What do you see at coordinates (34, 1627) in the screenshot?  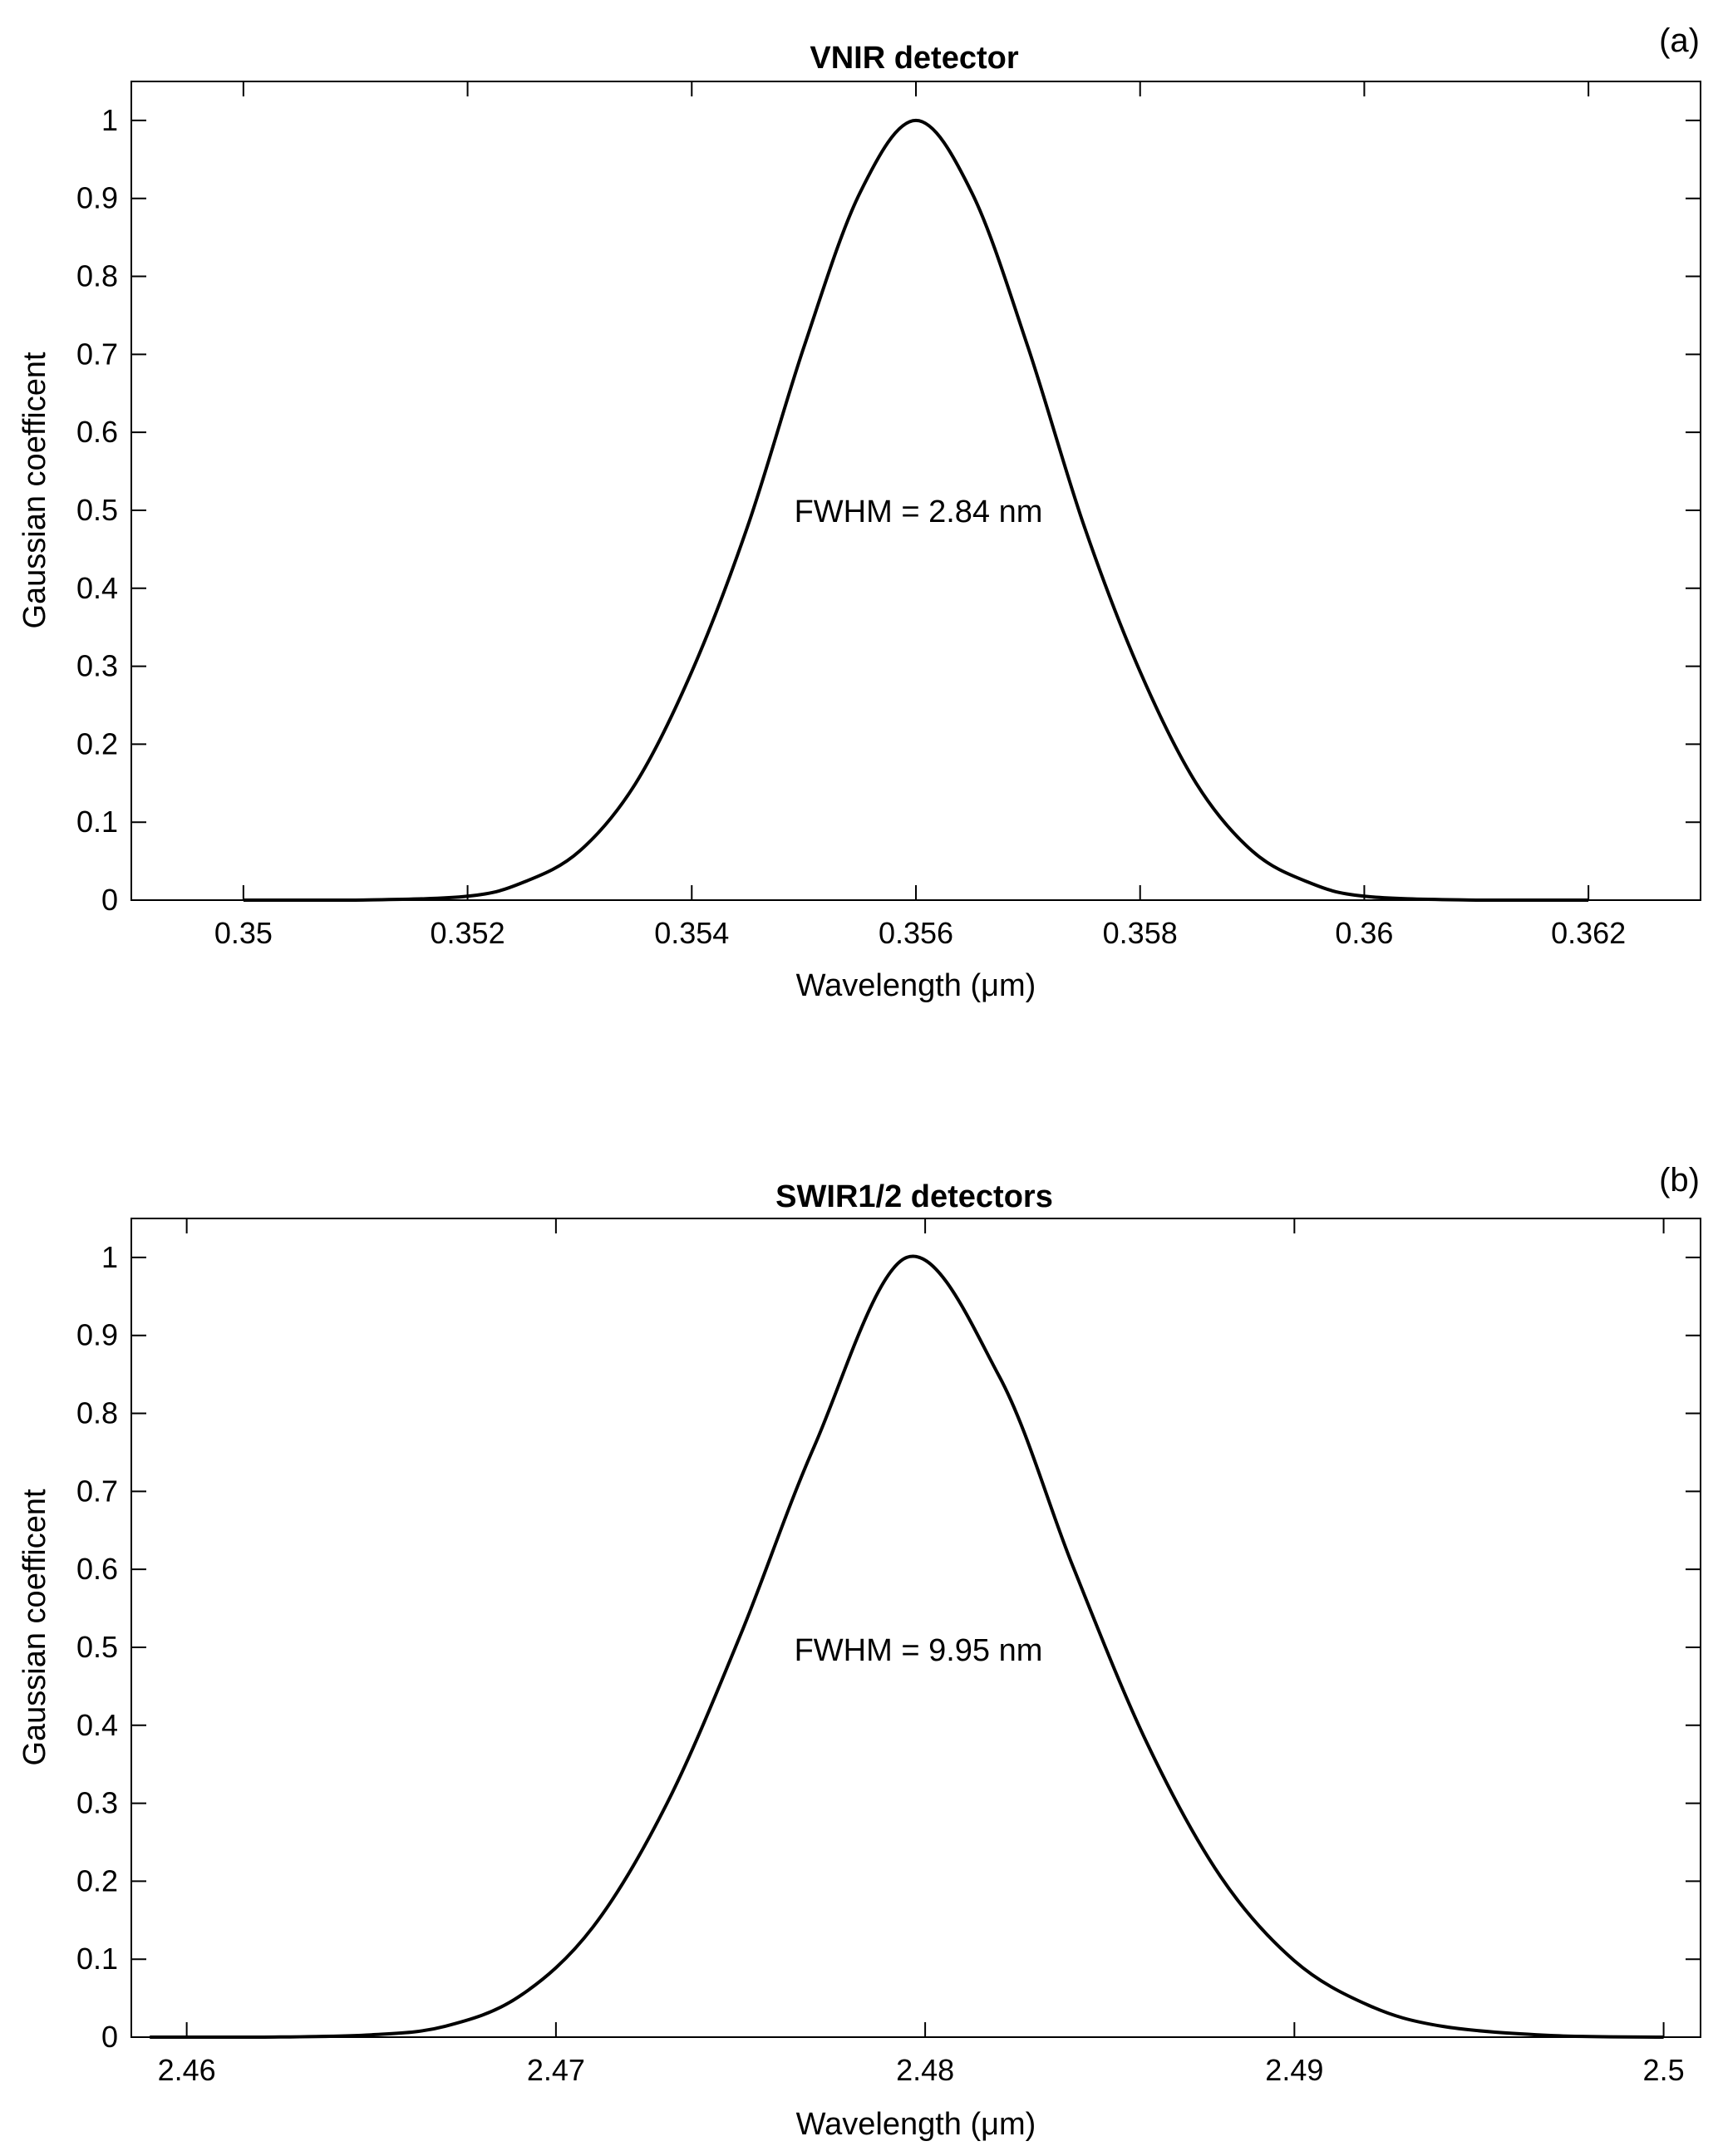 I see `y-axis-label-b: Gaussian coefficent` at bounding box center [34, 1627].